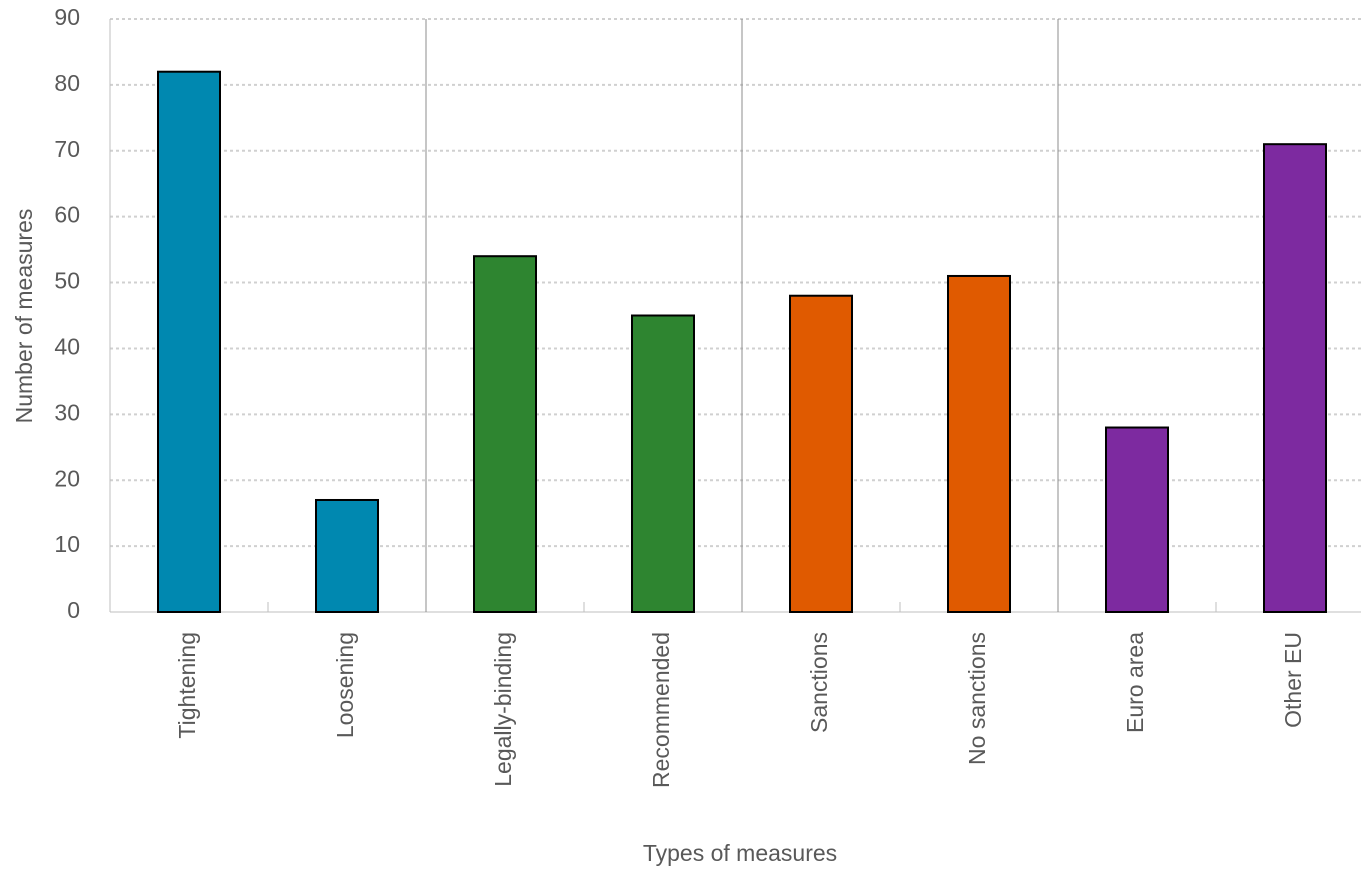 The image size is (1361, 876). What do you see at coordinates (740, 853) in the screenshot?
I see `x-axis-title: Types of measures` at bounding box center [740, 853].